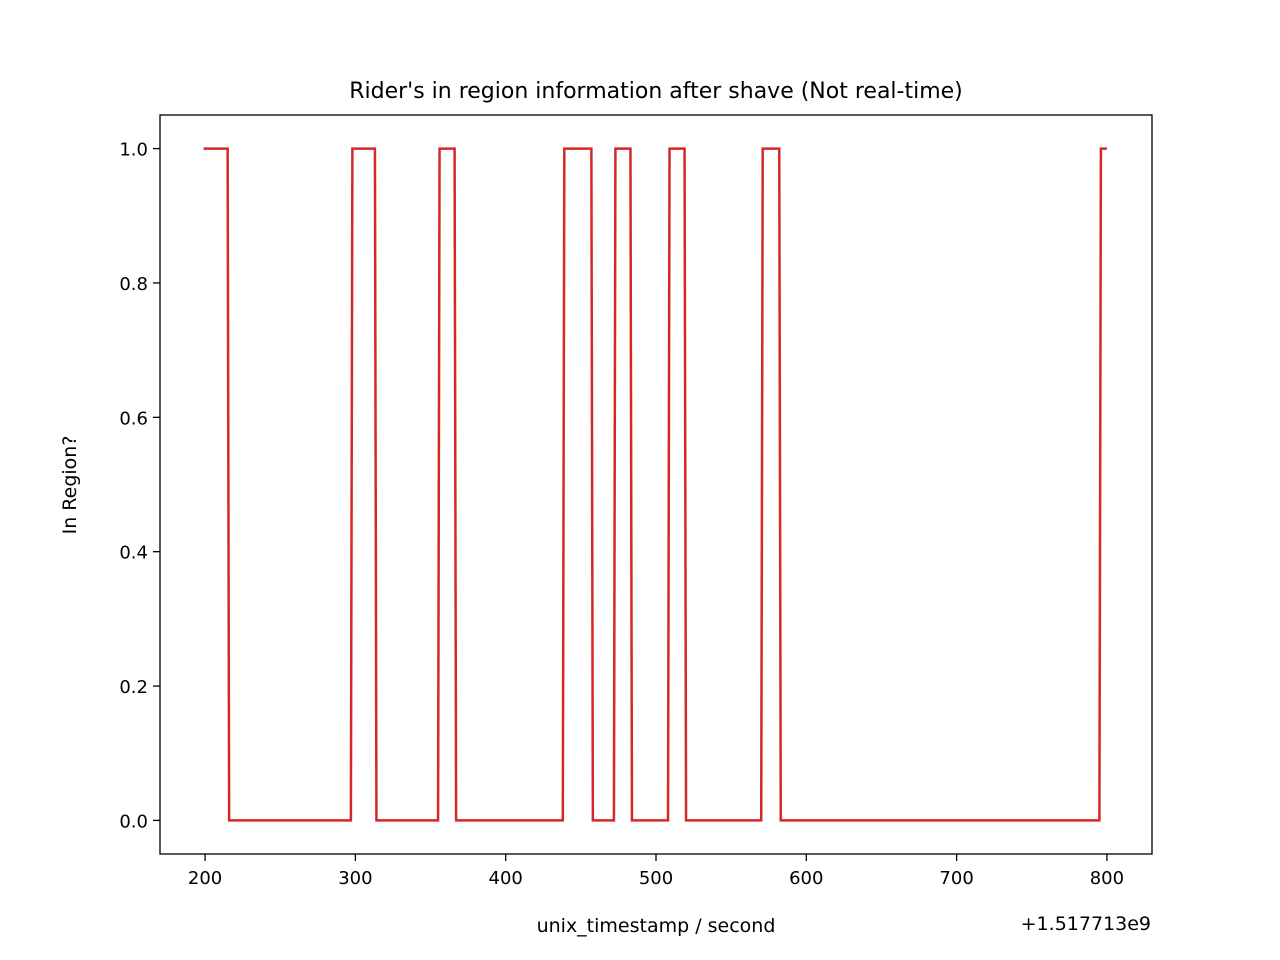 The width and height of the screenshot is (1280, 960). What do you see at coordinates (133, 284) in the screenshot?
I see `y-tick-label: 0.8` at bounding box center [133, 284].